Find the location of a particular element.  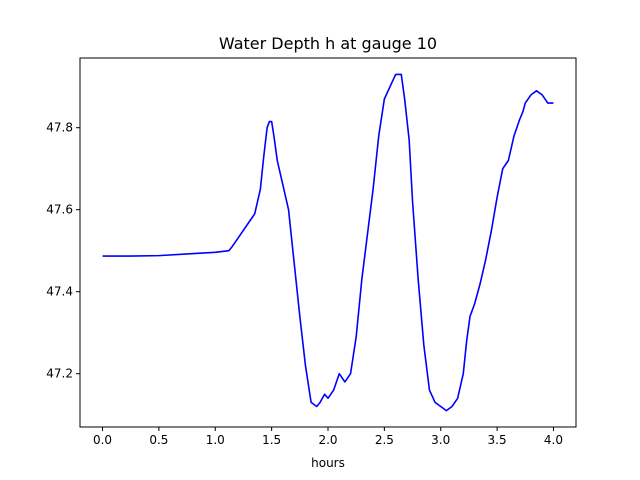

x-tick-label: 0.5 is located at coordinates (158, 440).